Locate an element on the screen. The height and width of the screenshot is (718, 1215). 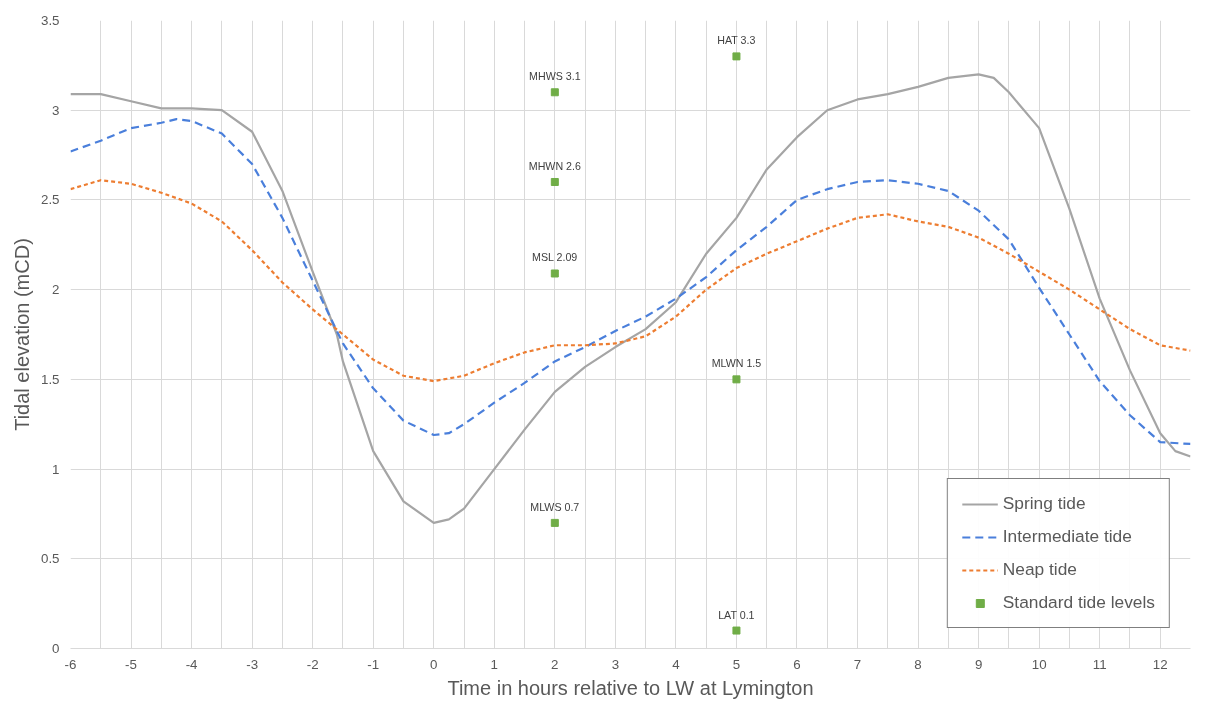
legend-label: Neap tide is located at coordinates (1039, 569).